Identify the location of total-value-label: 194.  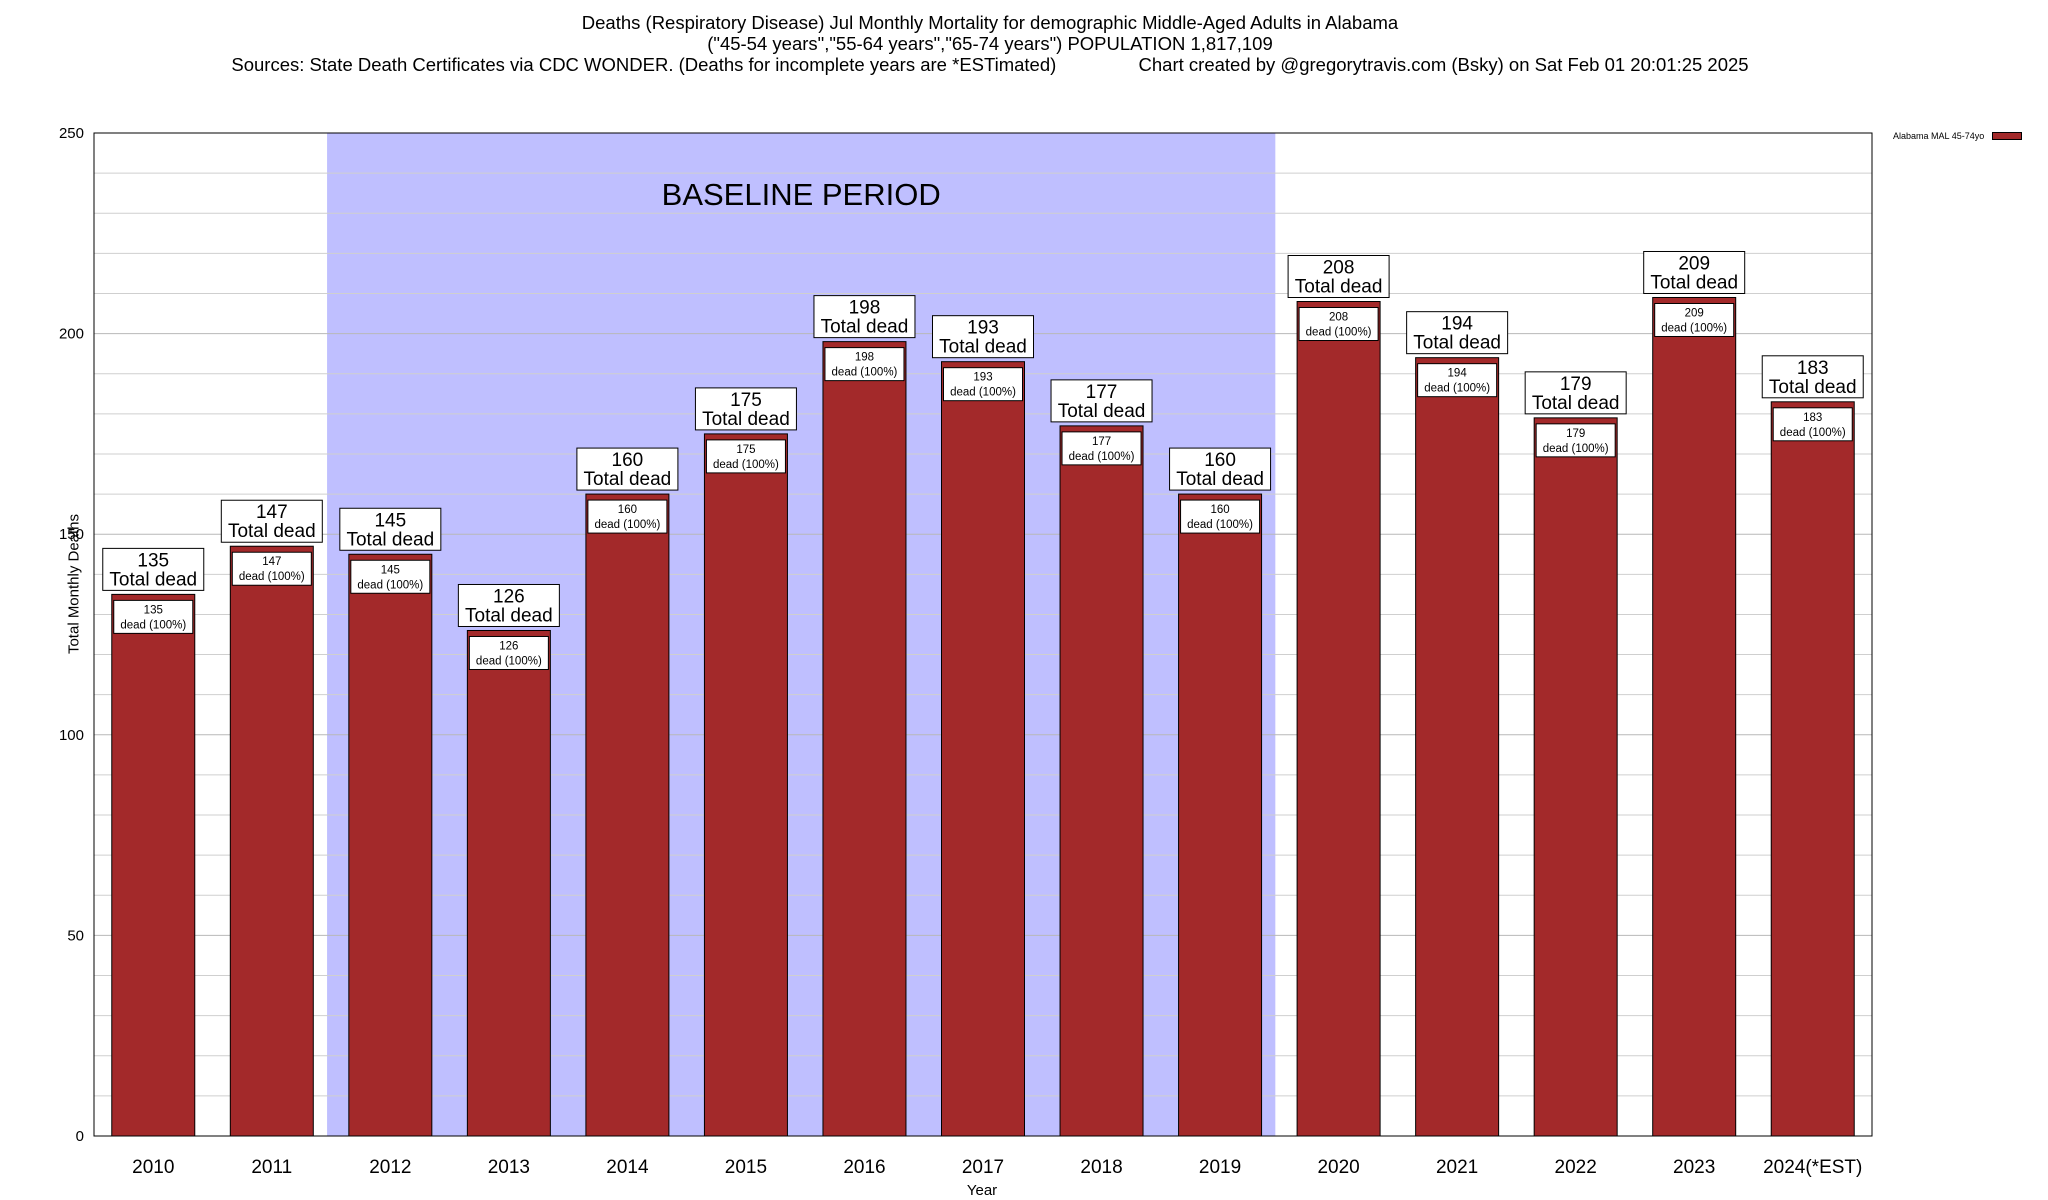
(1457, 324).